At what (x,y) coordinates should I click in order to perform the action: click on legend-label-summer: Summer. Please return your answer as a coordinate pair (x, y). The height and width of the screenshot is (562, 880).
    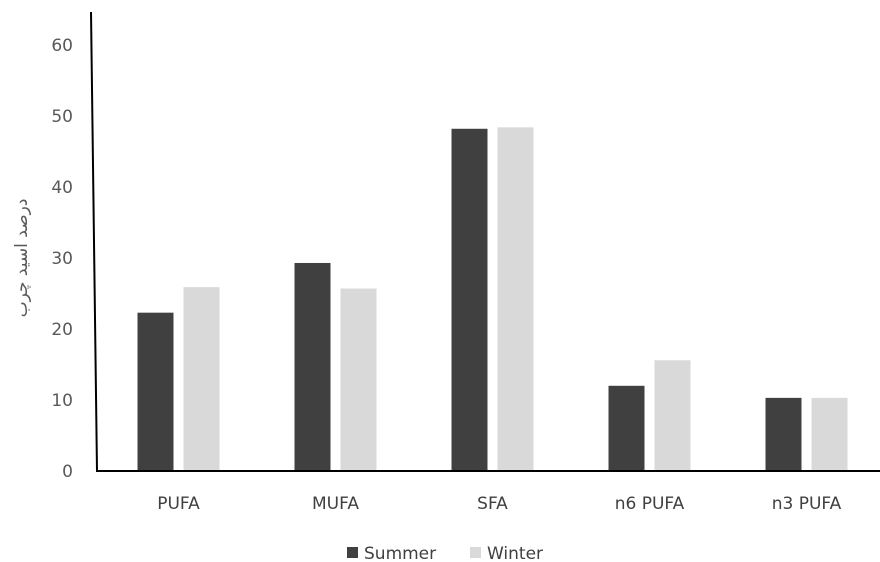
    Looking at the image, I should click on (400, 553).